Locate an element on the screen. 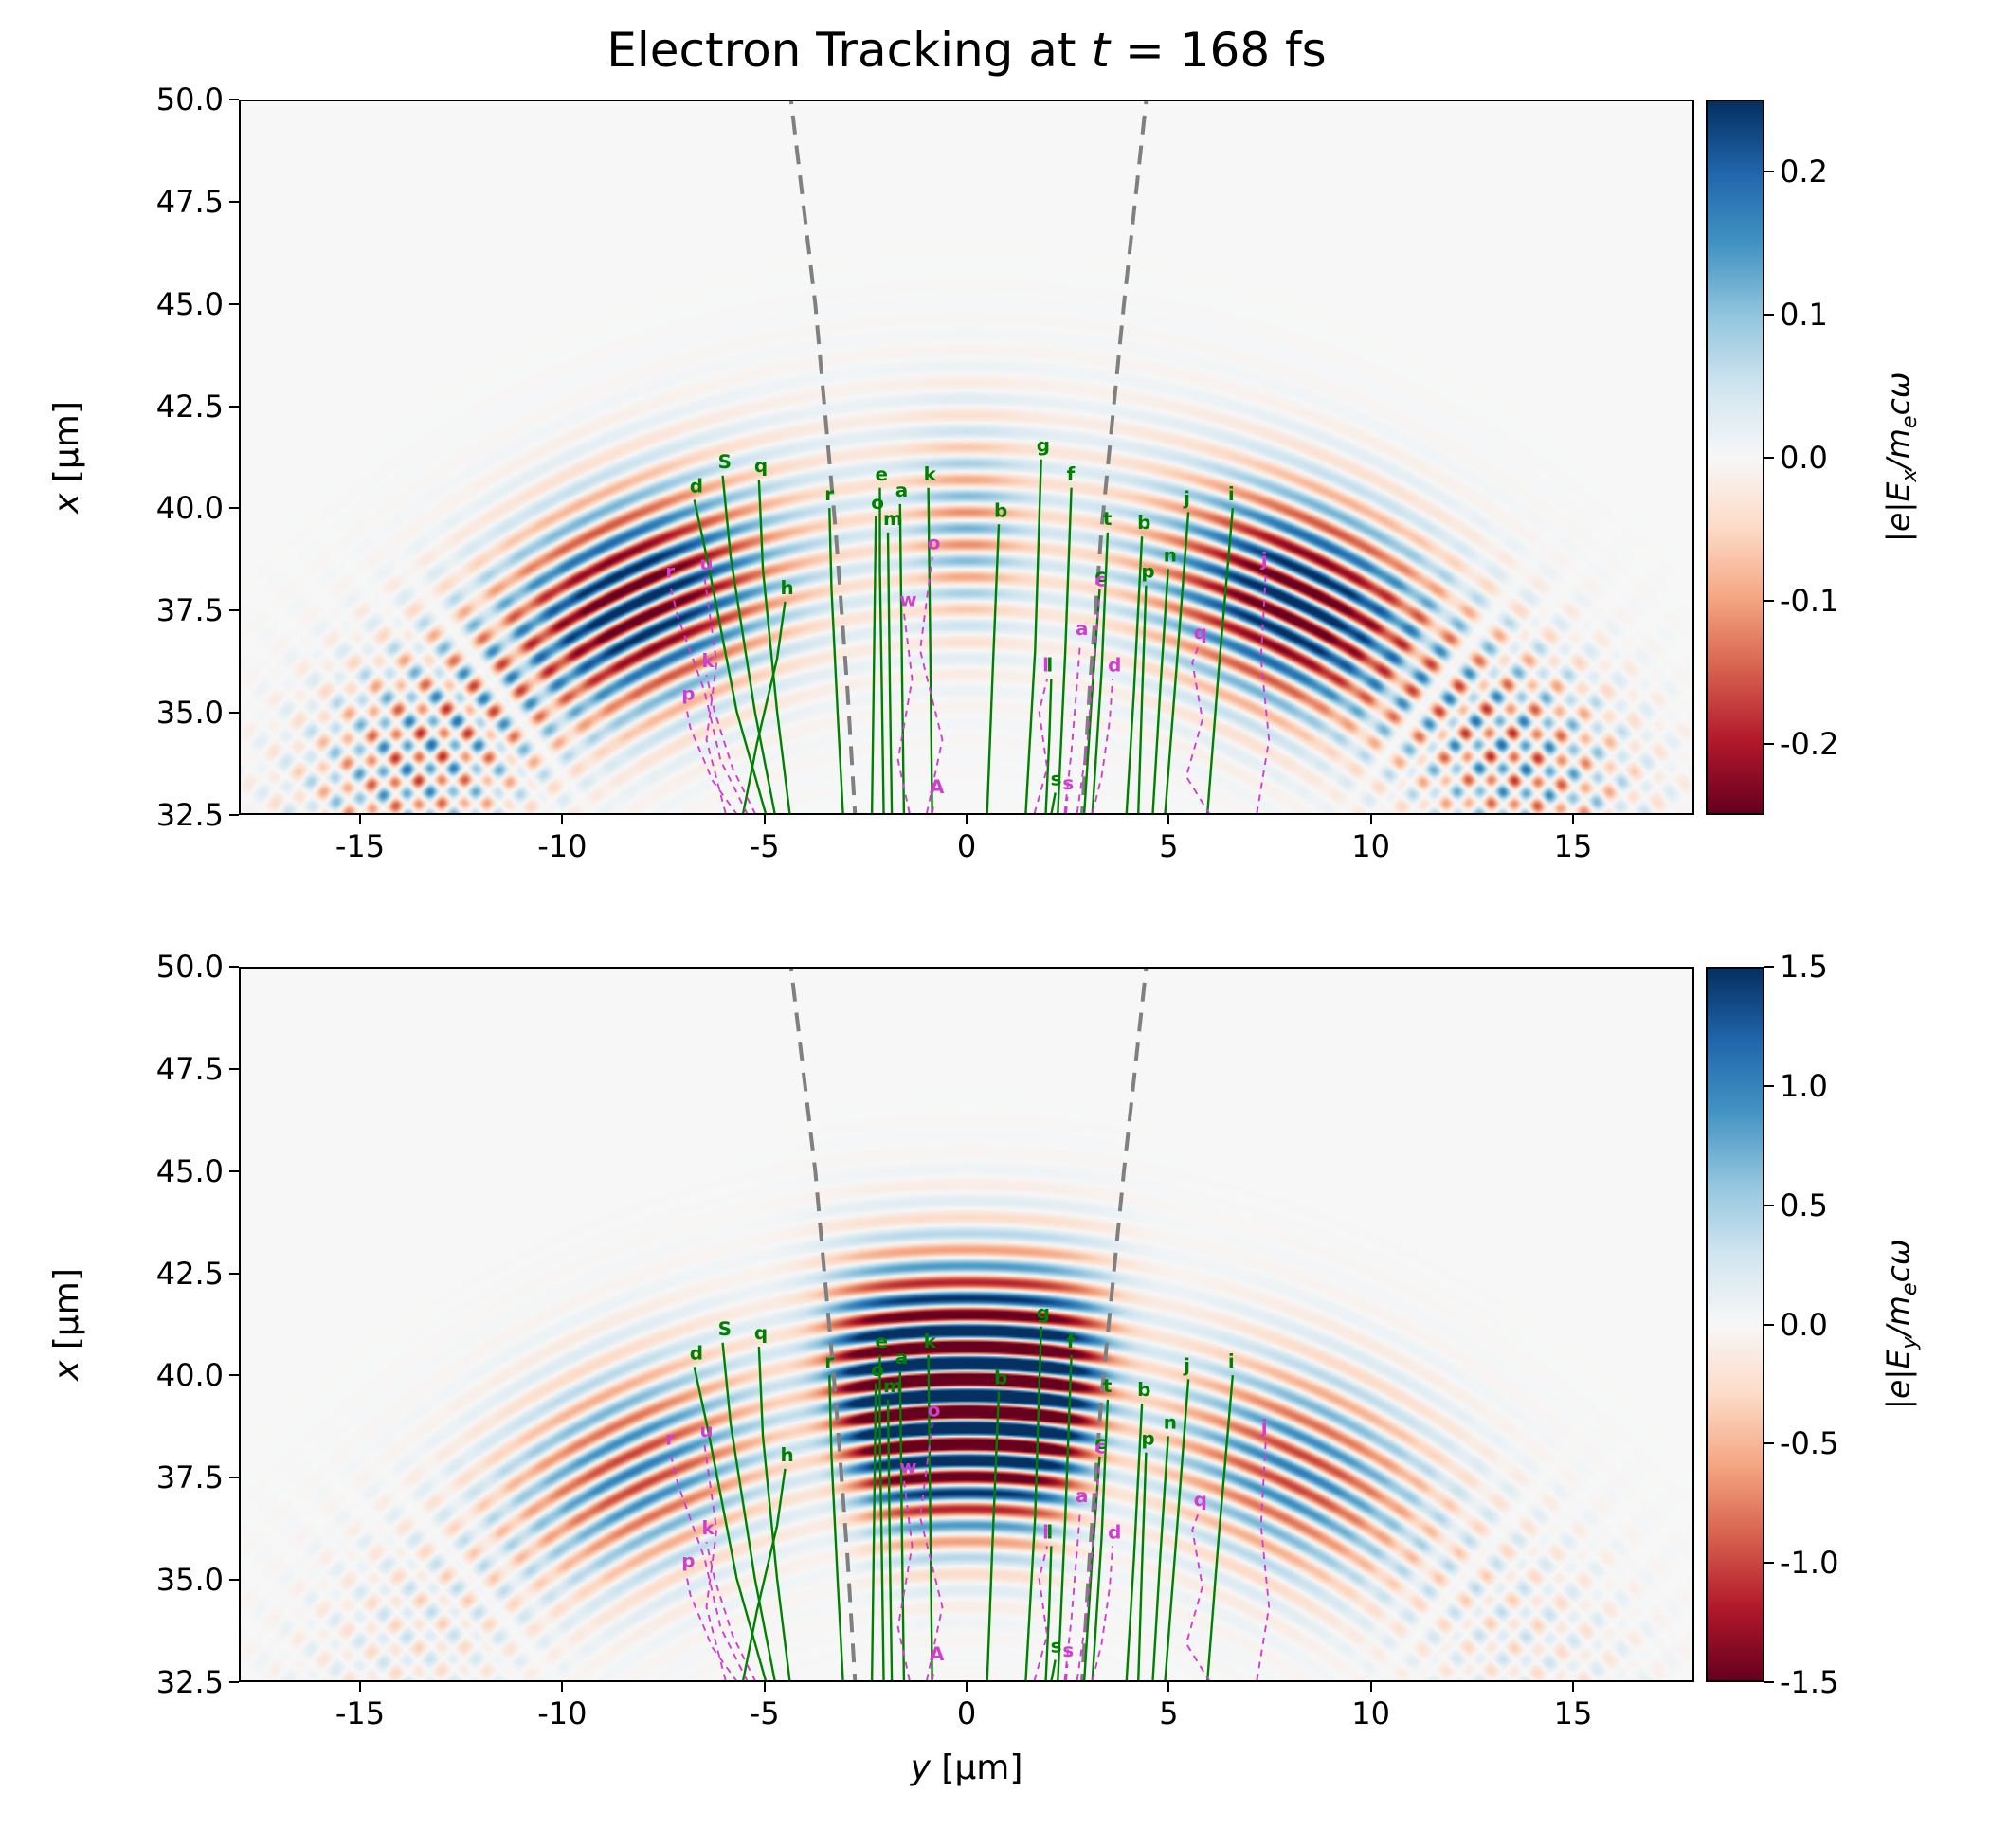 The image size is (1990, 1848). trajectory-label: f is located at coordinates (1071, 474).